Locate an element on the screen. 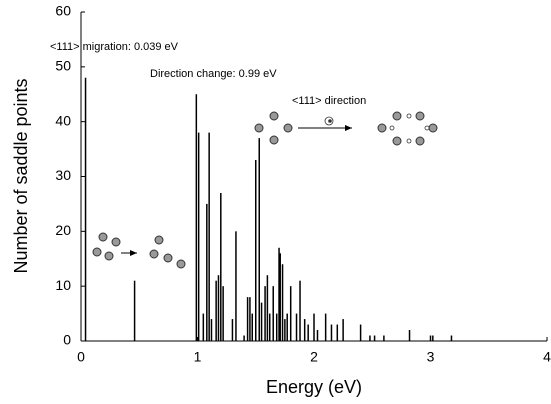  annotation: <111> migration: 0.039 eV is located at coordinates (114, 47).